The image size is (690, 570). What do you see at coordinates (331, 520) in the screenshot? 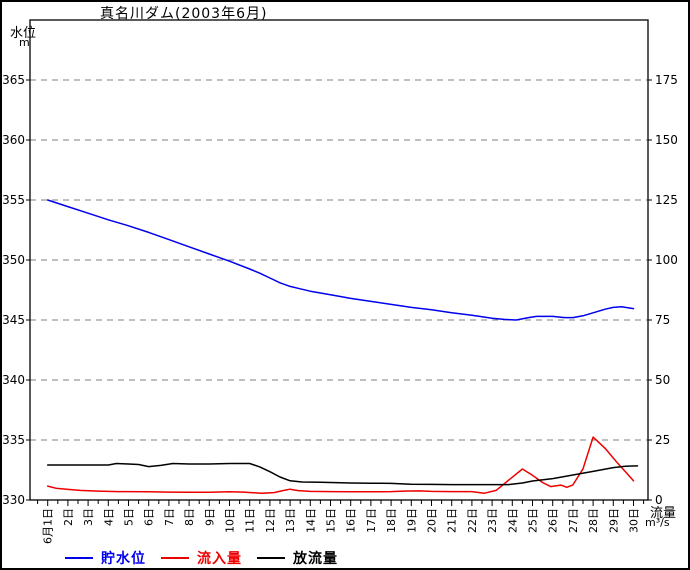
I see `x-tick-label: 15日` at bounding box center [331, 520].